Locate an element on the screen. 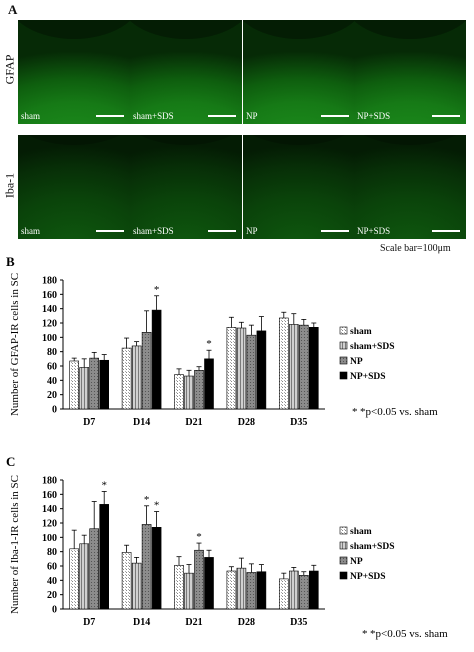 Image resolution: width=474 pixels, height=652 pixels. micrograph-gfap-np-sds: NP+SDS is located at coordinates (410, 72).